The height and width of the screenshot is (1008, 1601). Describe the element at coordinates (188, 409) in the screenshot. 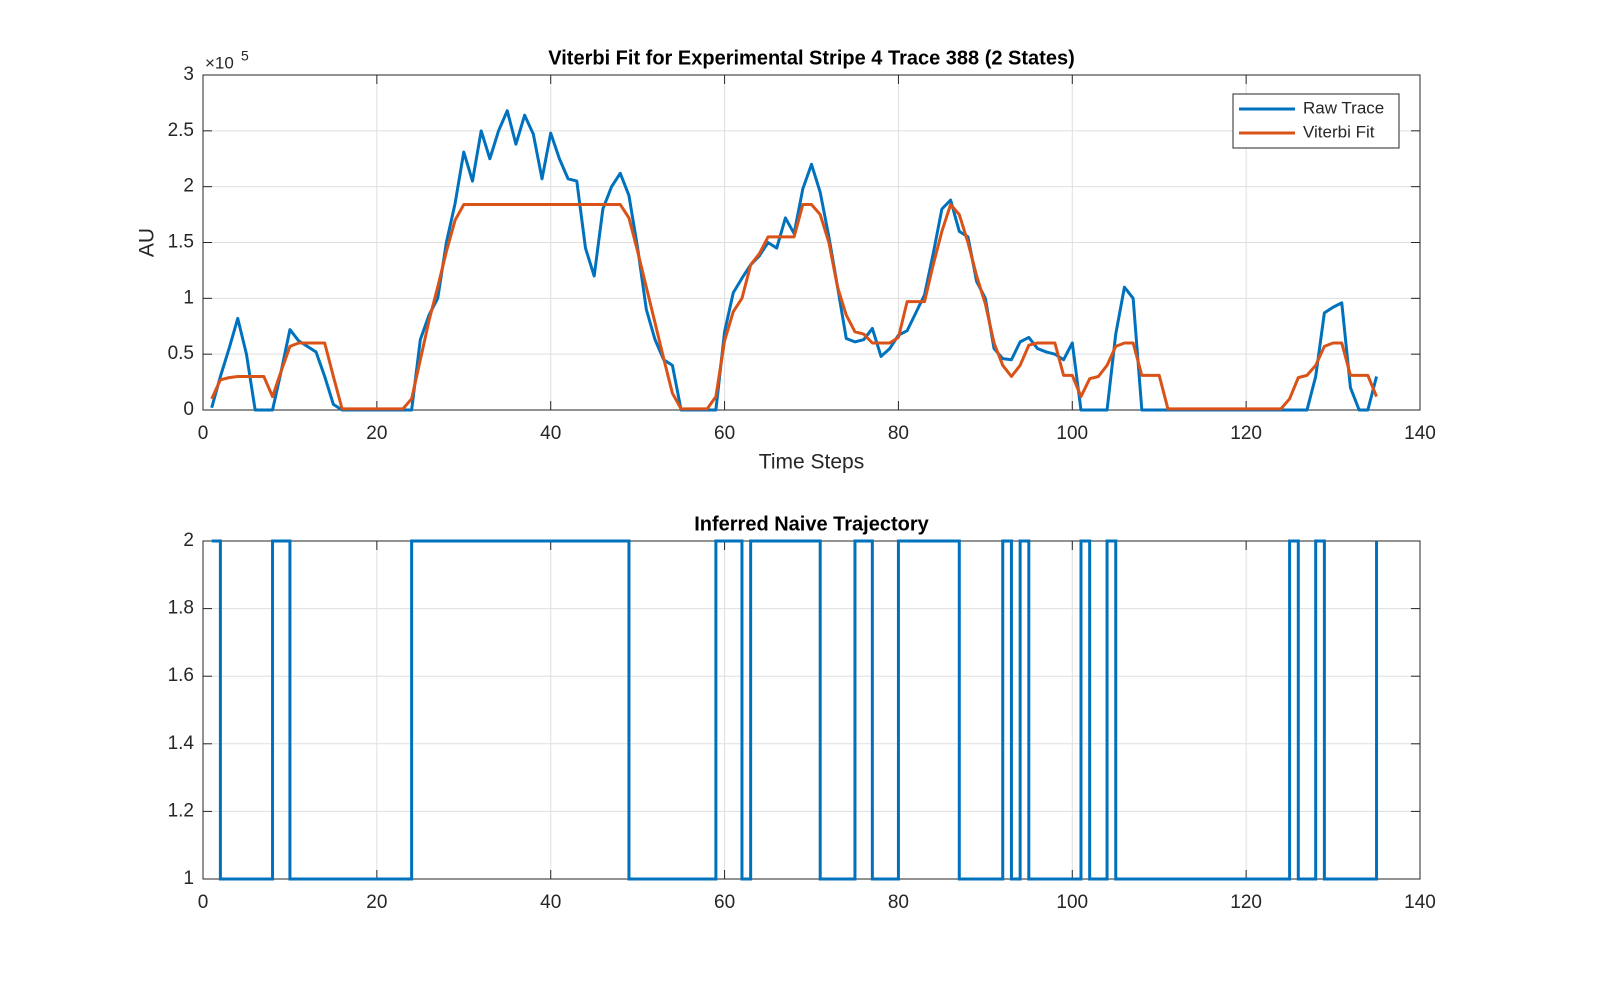

I see `y-tick-label: 0` at that location.